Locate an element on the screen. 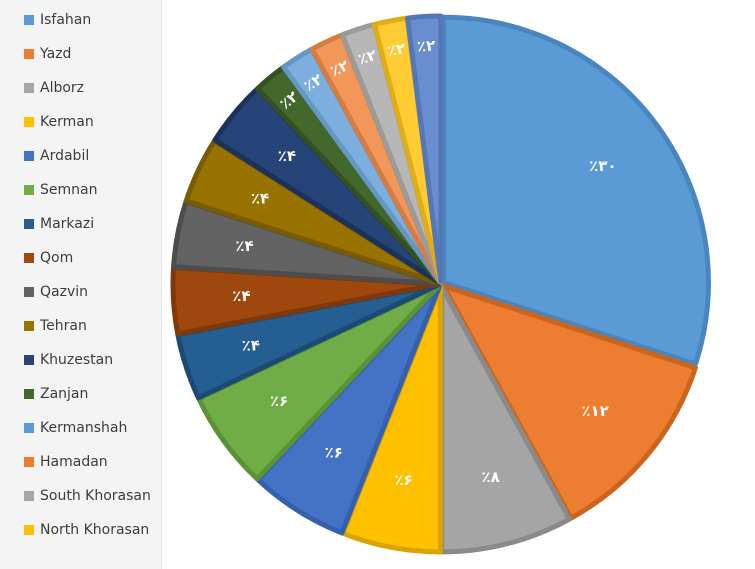  legend-item: Semnan is located at coordinates (60, 190).